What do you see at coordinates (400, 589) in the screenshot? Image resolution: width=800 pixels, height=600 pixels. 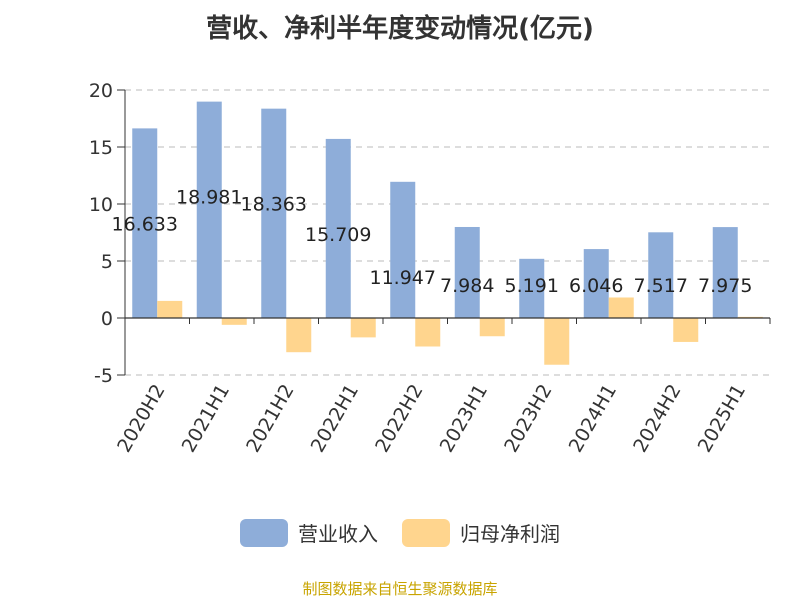 I see `source-note: 制图数据来自恒生聚源数据库` at bounding box center [400, 589].